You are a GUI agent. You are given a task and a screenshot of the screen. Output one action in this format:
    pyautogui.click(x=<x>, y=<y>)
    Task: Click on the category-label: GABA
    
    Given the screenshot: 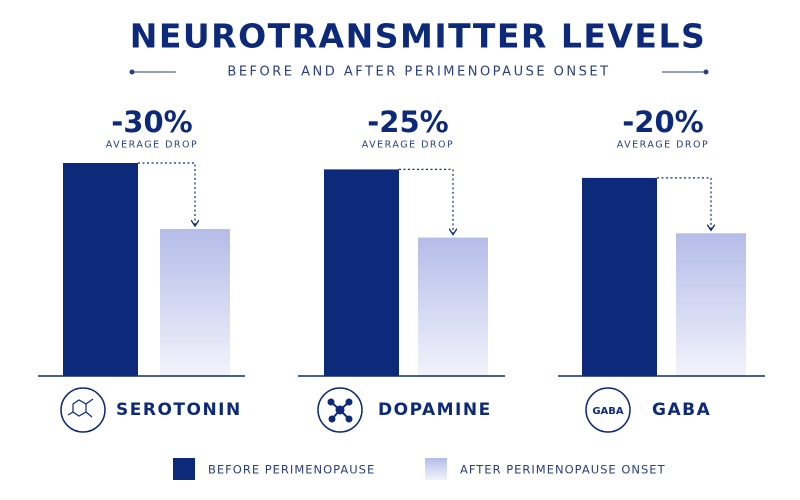 What is the action you would take?
    pyautogui.click(x=681, y=410)
    